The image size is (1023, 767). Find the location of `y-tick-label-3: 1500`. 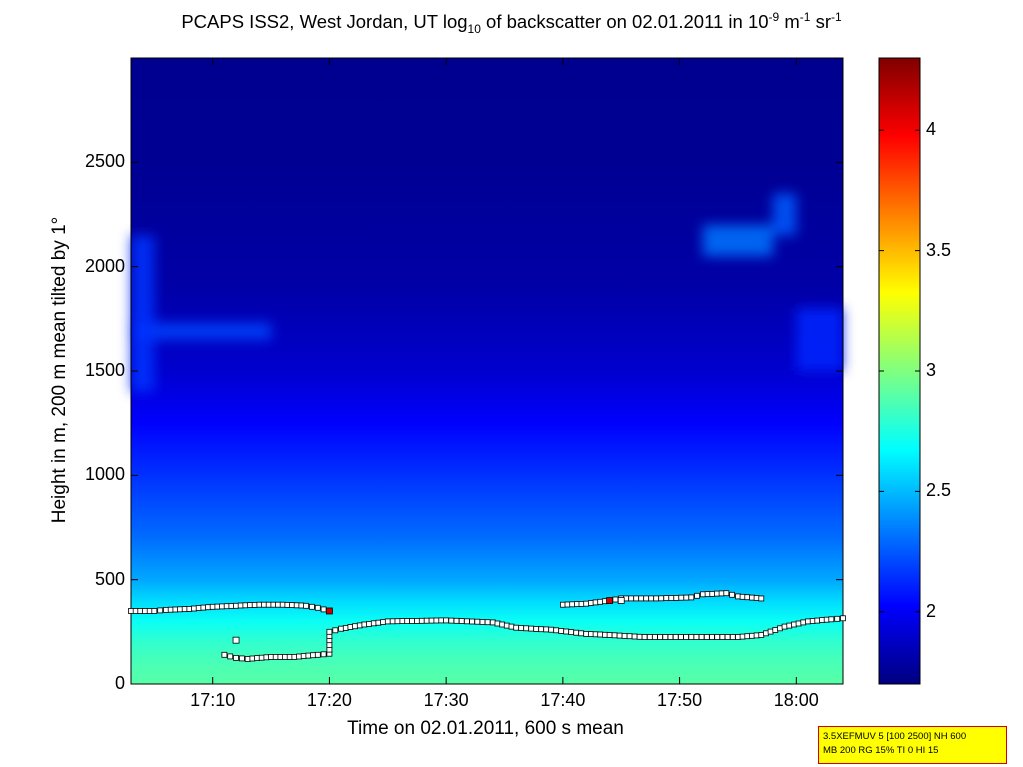

y-tick-label-3: 1500 is located at coordinates (104, 370).